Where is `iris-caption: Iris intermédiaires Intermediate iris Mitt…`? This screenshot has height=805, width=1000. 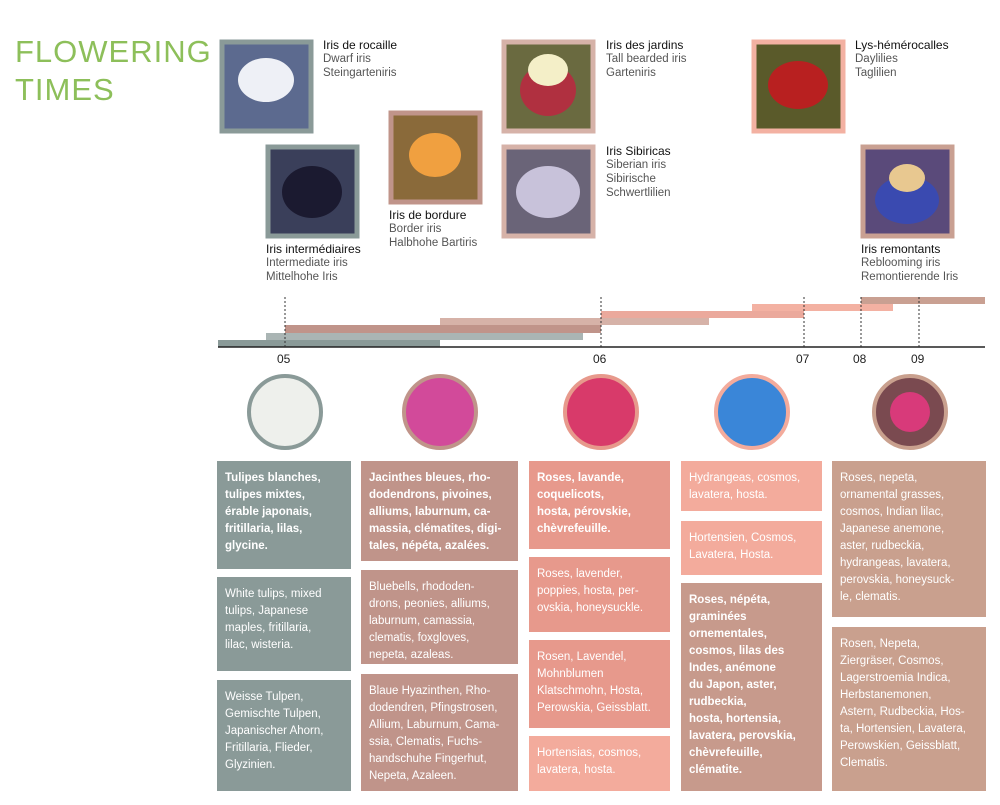
iris-caption: Iris intermédiaires Intermediate iris Mitt… is located at coordinates (313, 263).